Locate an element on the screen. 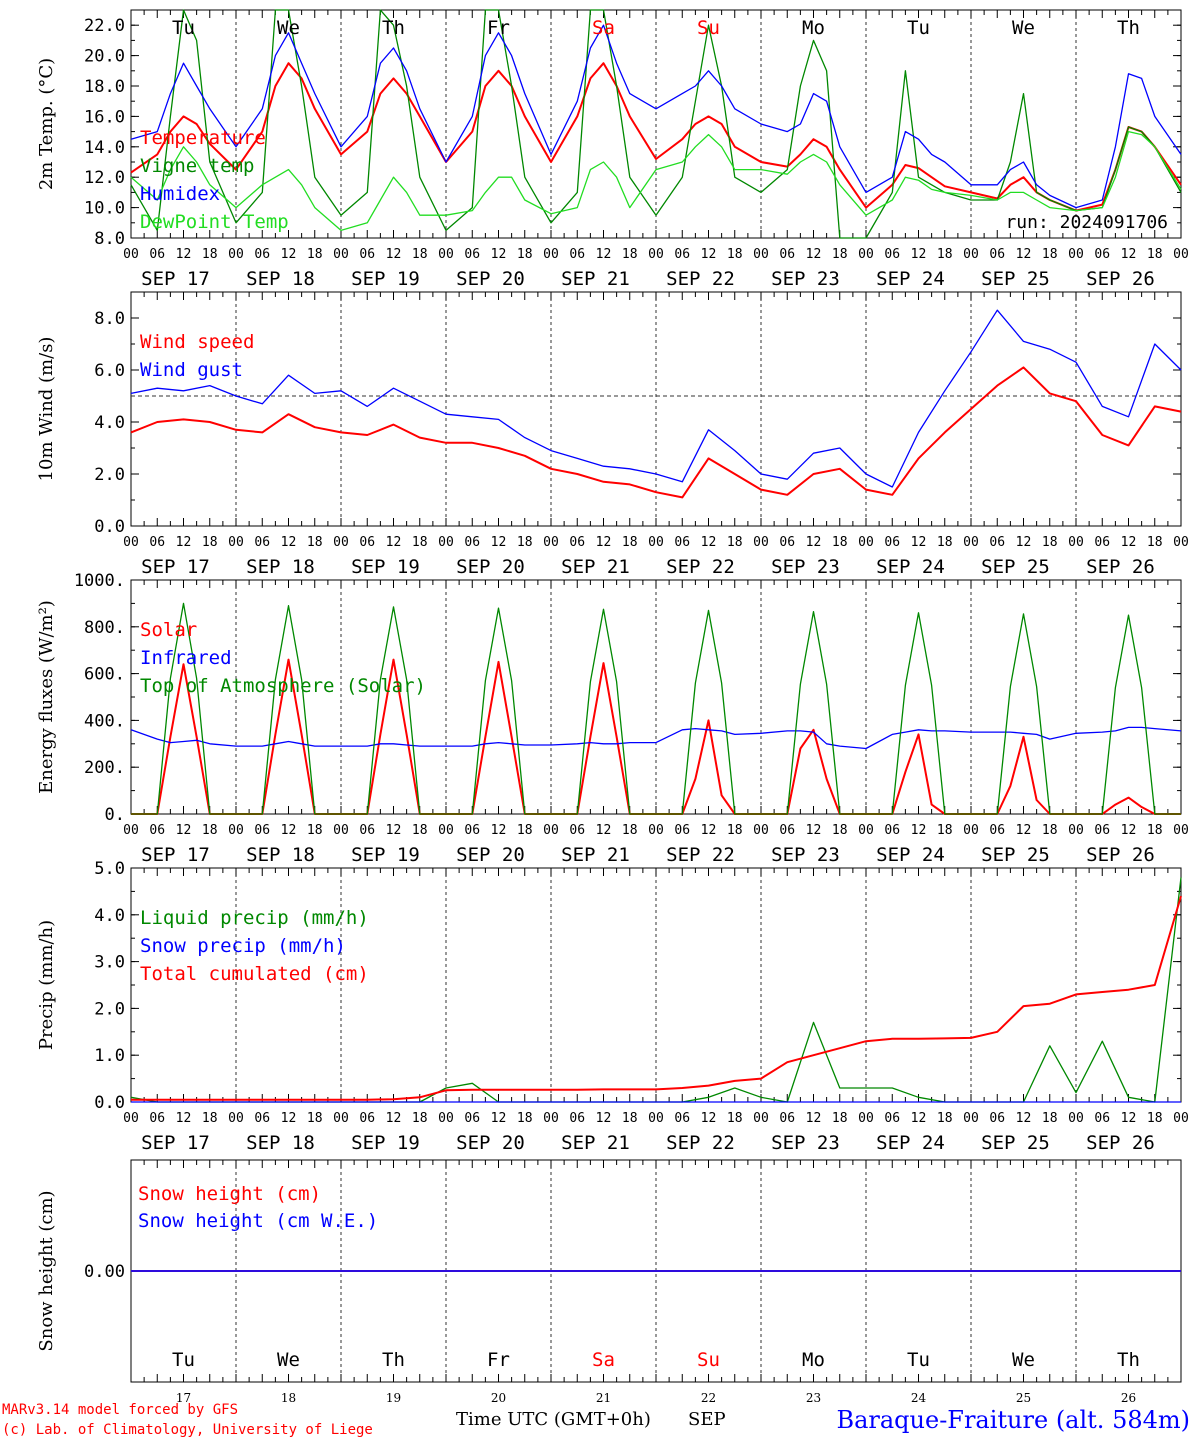 This screenshot has height=1440, width=1194. legend-entry: Top of Atmosphere (Solar) is located at coordinates (283, 686).